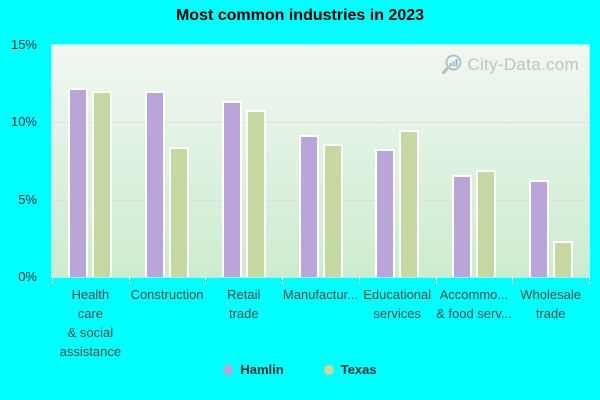 The width and height of the screenshot is (600, 400). What do you see at coordinates (262, 369) in the screenshot?
I see `legend-label-hamlin: Hamlin` at bounding box center [262, 369].